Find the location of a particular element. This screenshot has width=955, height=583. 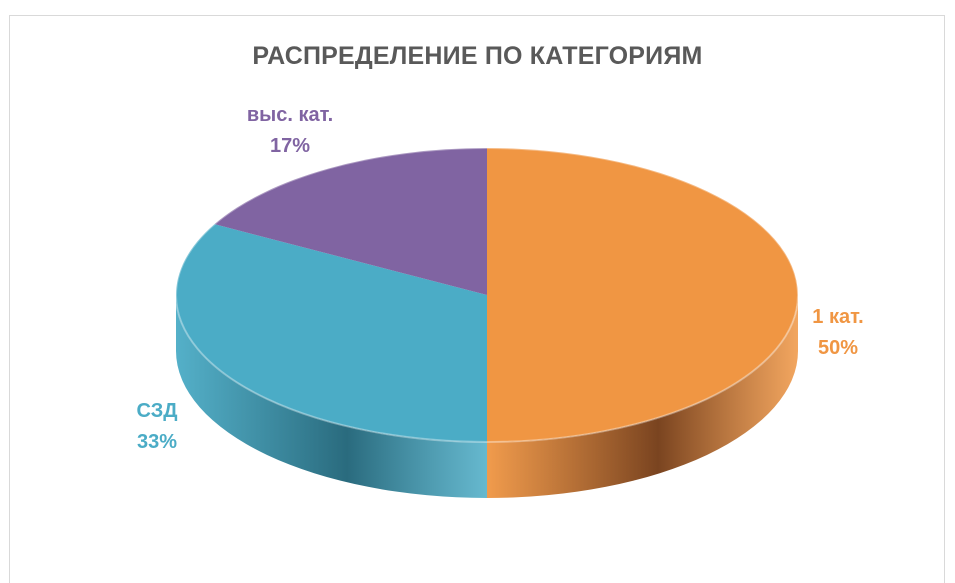

pie-slice-сзд is located at coordinates (331, 333).